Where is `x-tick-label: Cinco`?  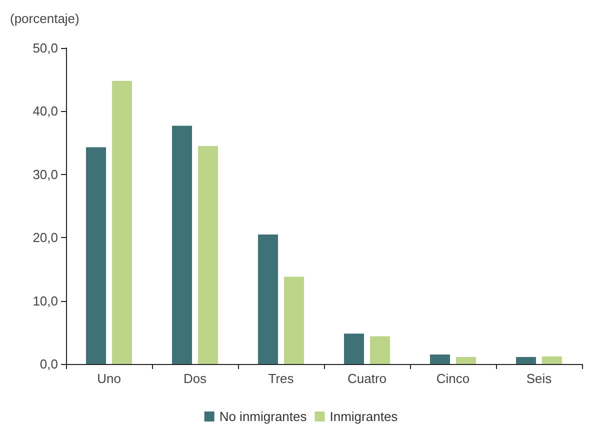
x-tick-label: Cinco is located at coordinates (453, 378).